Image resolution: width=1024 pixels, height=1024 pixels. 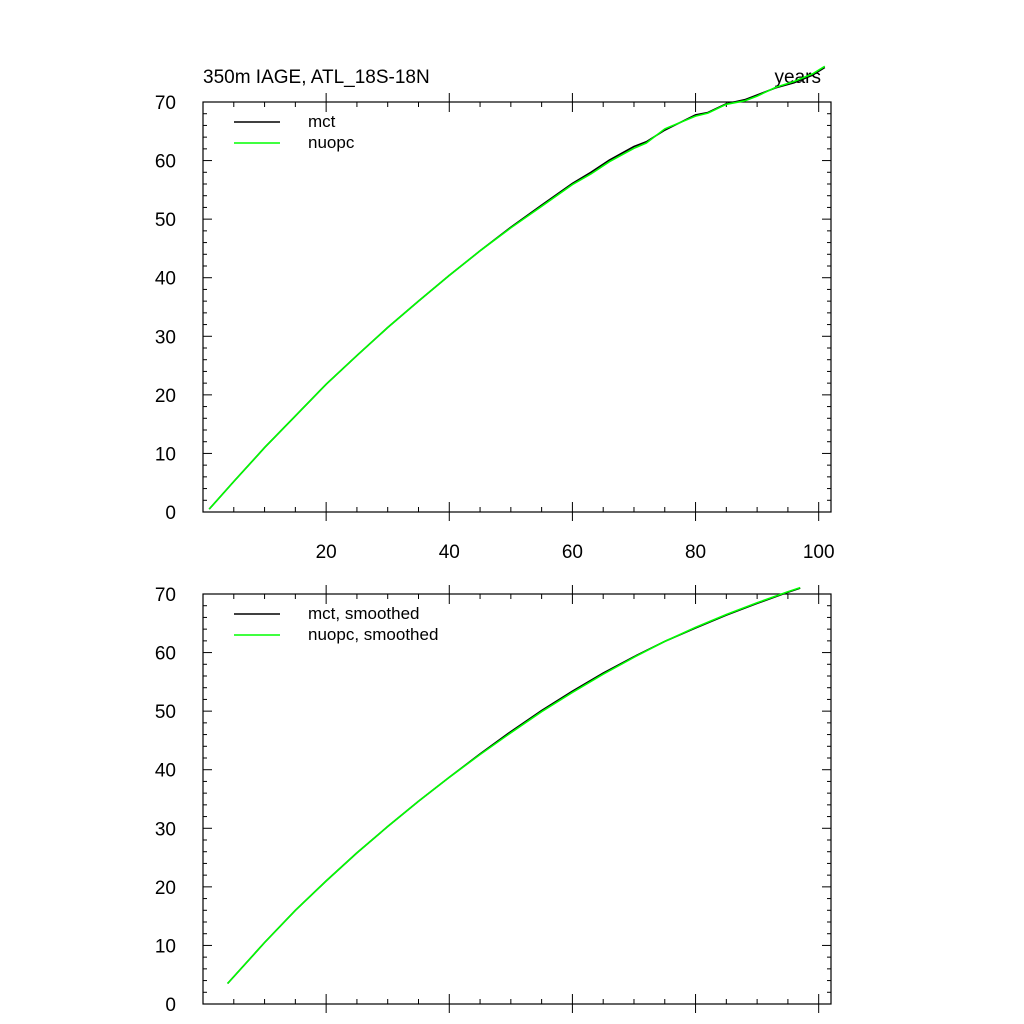 I want to click on legend-label: nuopc, so click(x=331, y=142).